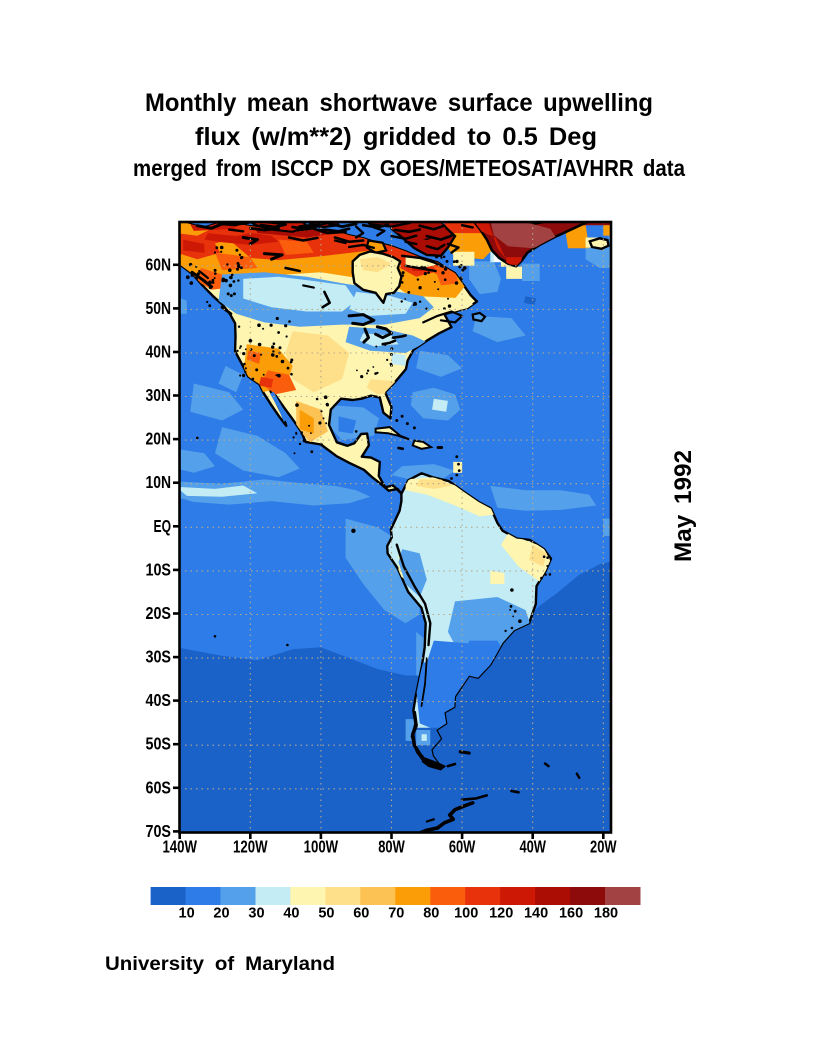 The height and width of the screenshot is (1061, 816). What do you see at coordinates (159, 700) in the screenshot?
I see `svg-text: 40S` at bounding box center [159, 700].